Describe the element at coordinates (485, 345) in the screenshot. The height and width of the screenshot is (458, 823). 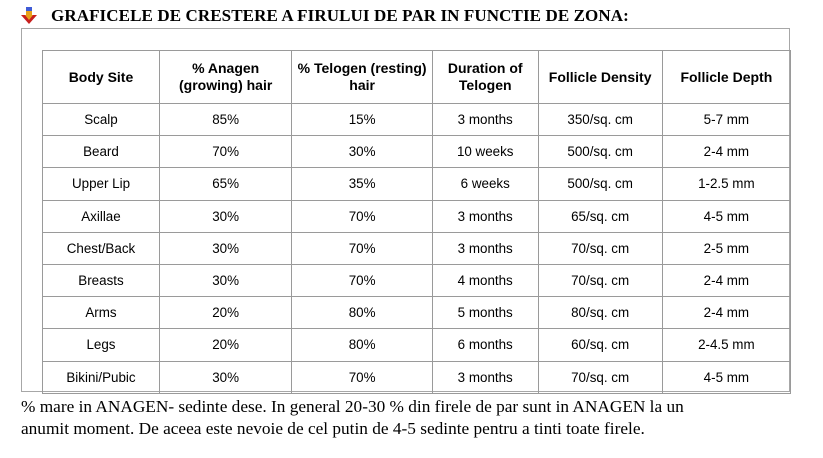
I see `table-cell: 6 months` at that location.